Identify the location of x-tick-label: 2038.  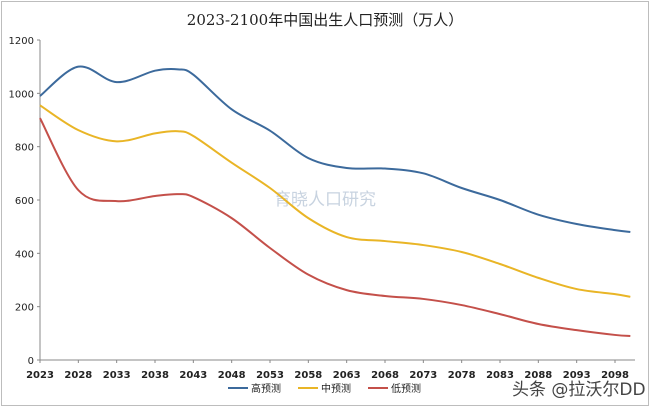
(155, 375).